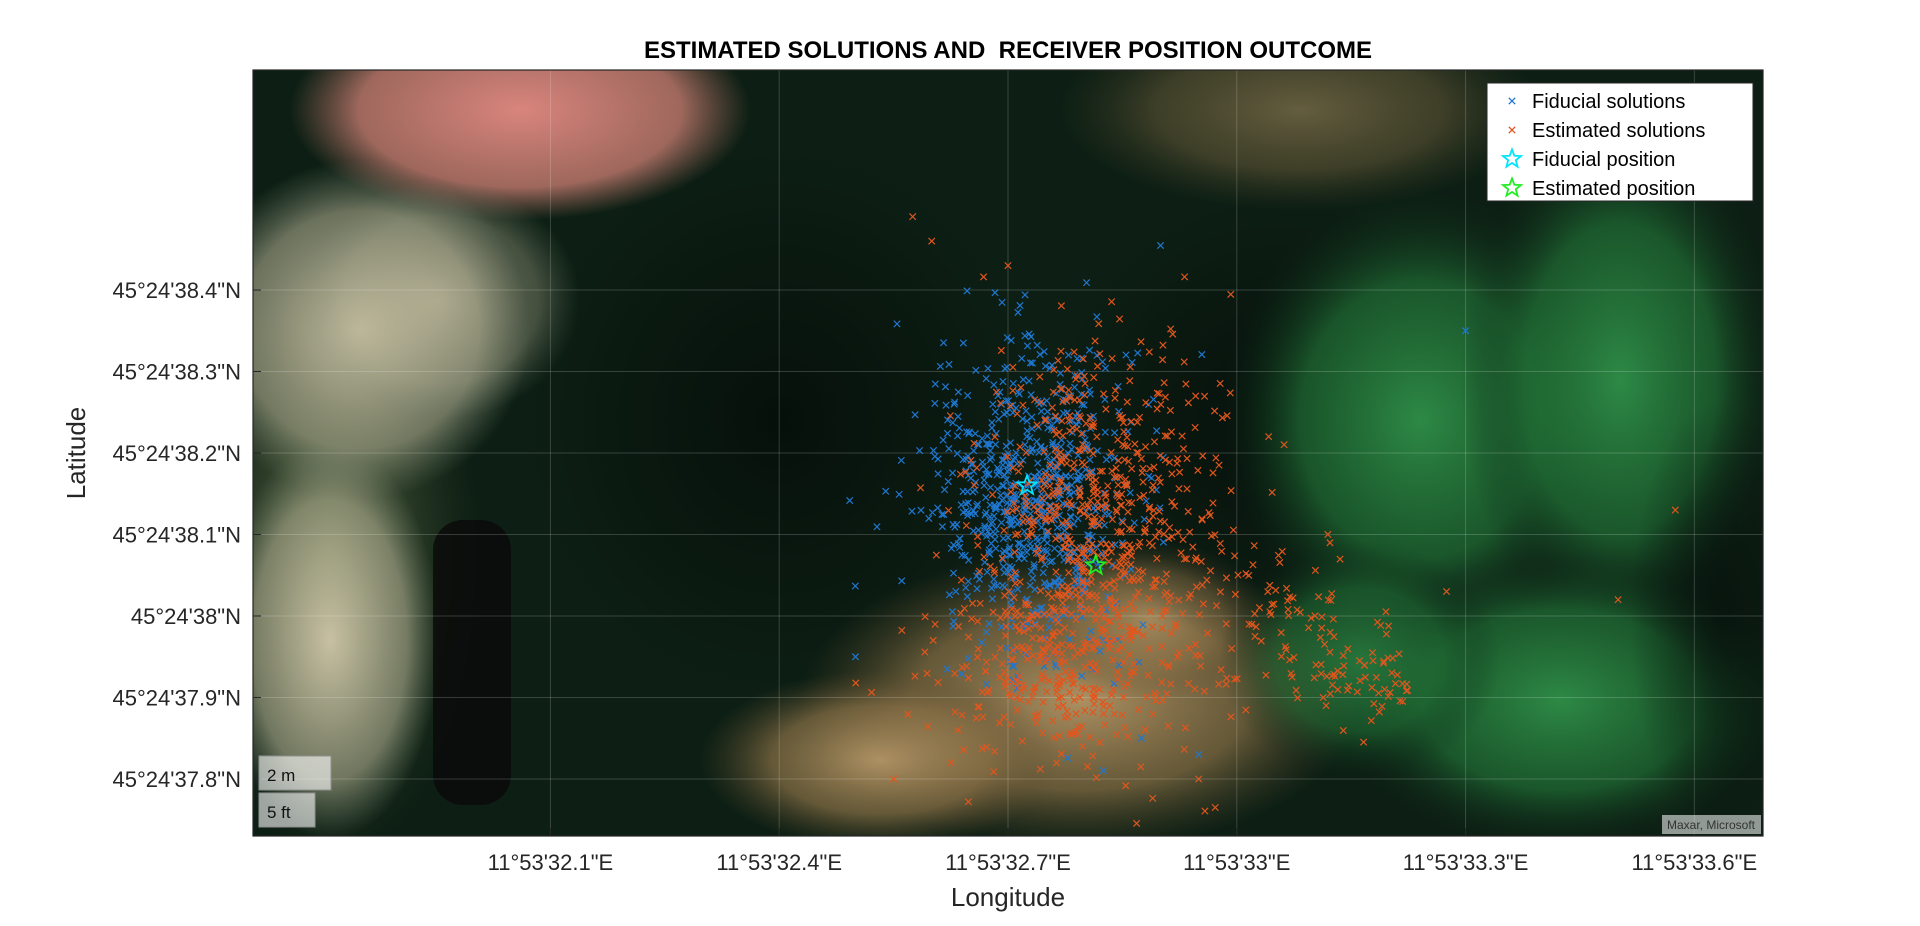 The width and height of the screenshot is (1920, 926). I want to click on y-tick-label: 45°24'37.9"N, so click(177, 697).